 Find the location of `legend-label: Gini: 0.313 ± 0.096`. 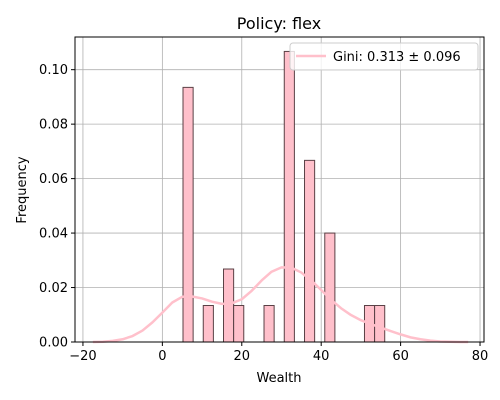

legend-label: Gini: 0.313 ± 0.096 is located at coordinates (397, 57).